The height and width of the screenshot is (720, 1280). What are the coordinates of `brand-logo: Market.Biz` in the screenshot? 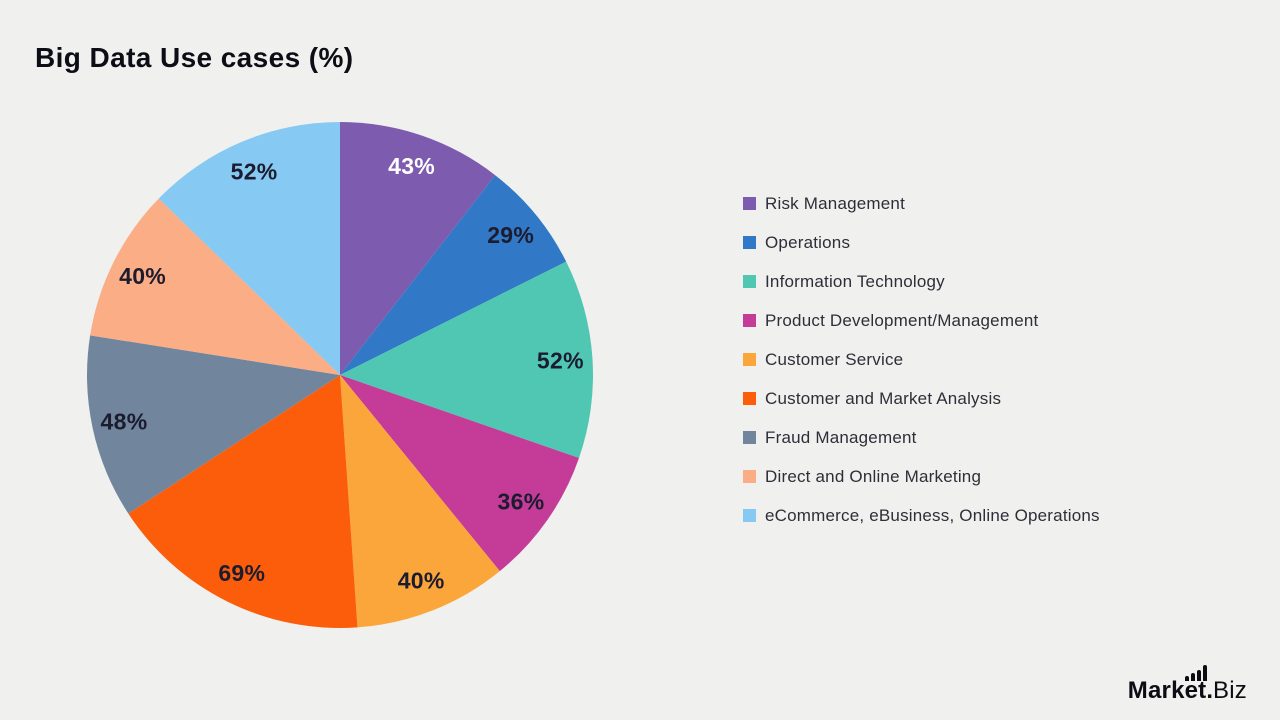 It's located at (1187, 684).